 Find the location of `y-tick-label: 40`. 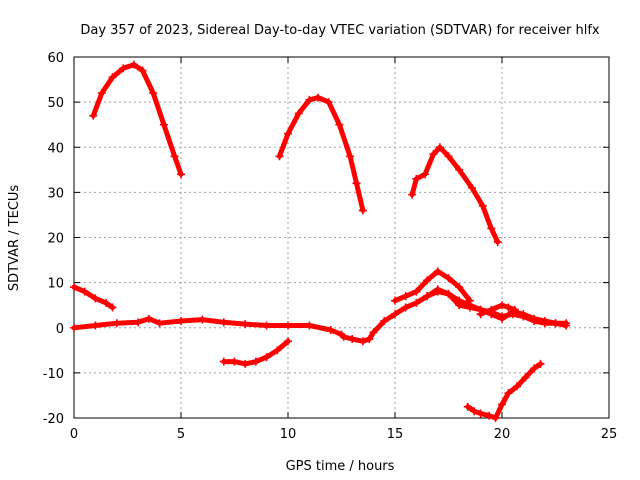

y-tick-label: 40 is located at coordinates (55, 148).